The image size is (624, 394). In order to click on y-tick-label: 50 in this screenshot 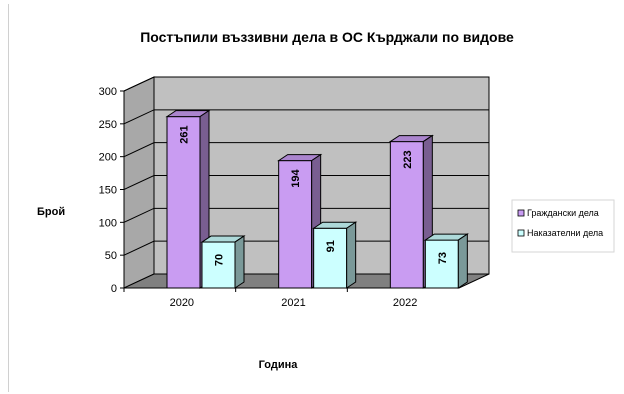, I will do `click(111, 256)`.